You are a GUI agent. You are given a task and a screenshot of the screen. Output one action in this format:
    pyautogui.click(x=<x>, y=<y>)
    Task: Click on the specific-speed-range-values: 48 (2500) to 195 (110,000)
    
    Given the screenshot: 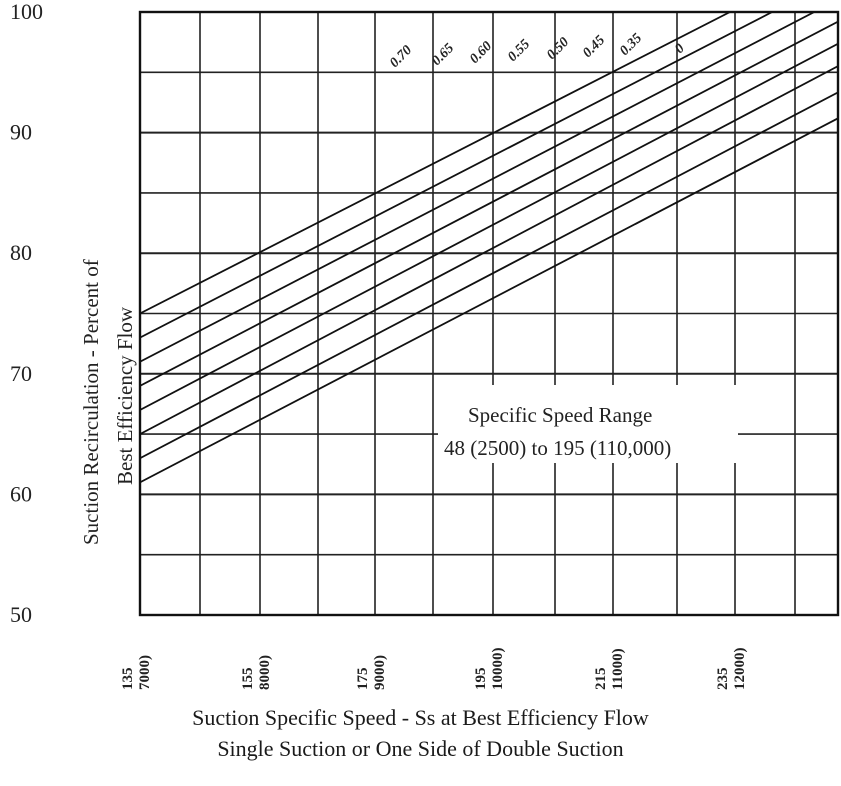 What is the action you would take?
    pyautogui.click(x=557, y=448)
    